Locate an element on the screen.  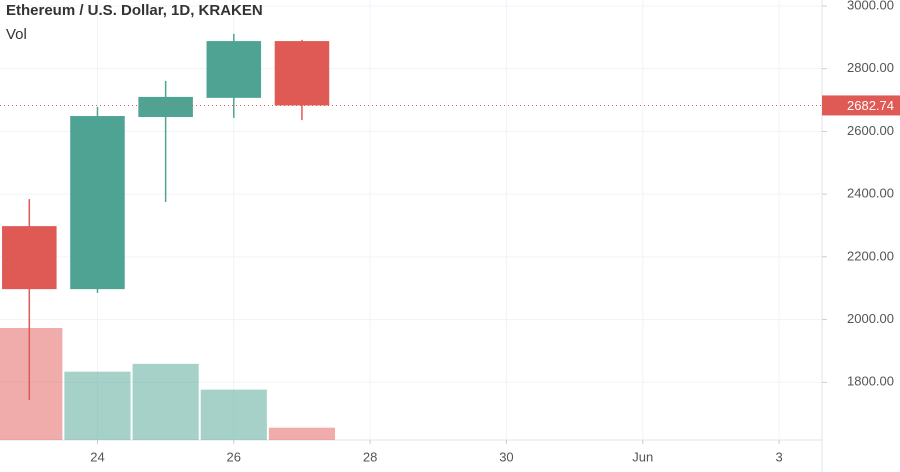
y-tick-label: 2600.00 is located at coordinates (870, 130).